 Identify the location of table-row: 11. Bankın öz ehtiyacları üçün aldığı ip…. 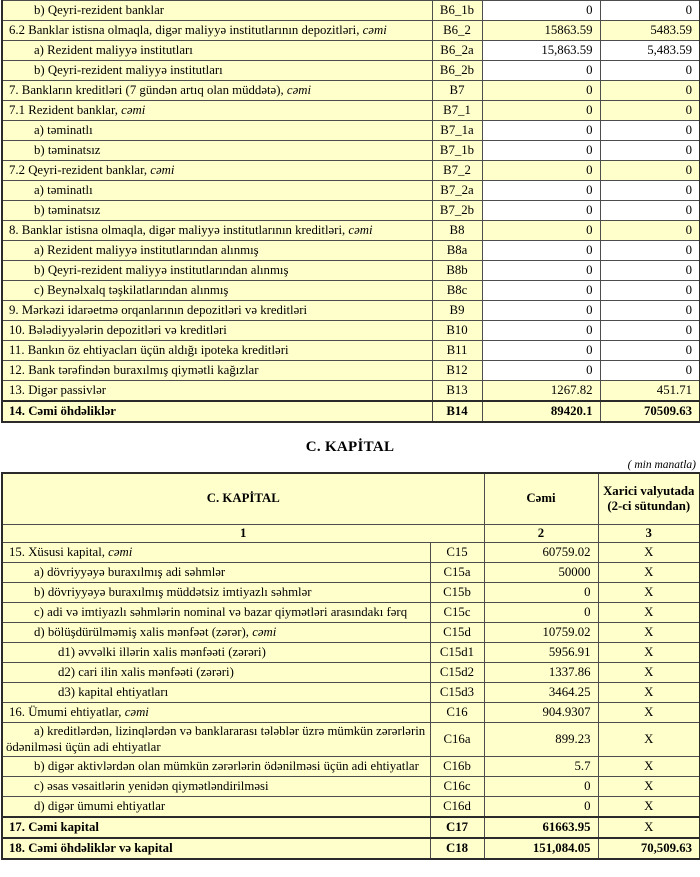
(350, 350).